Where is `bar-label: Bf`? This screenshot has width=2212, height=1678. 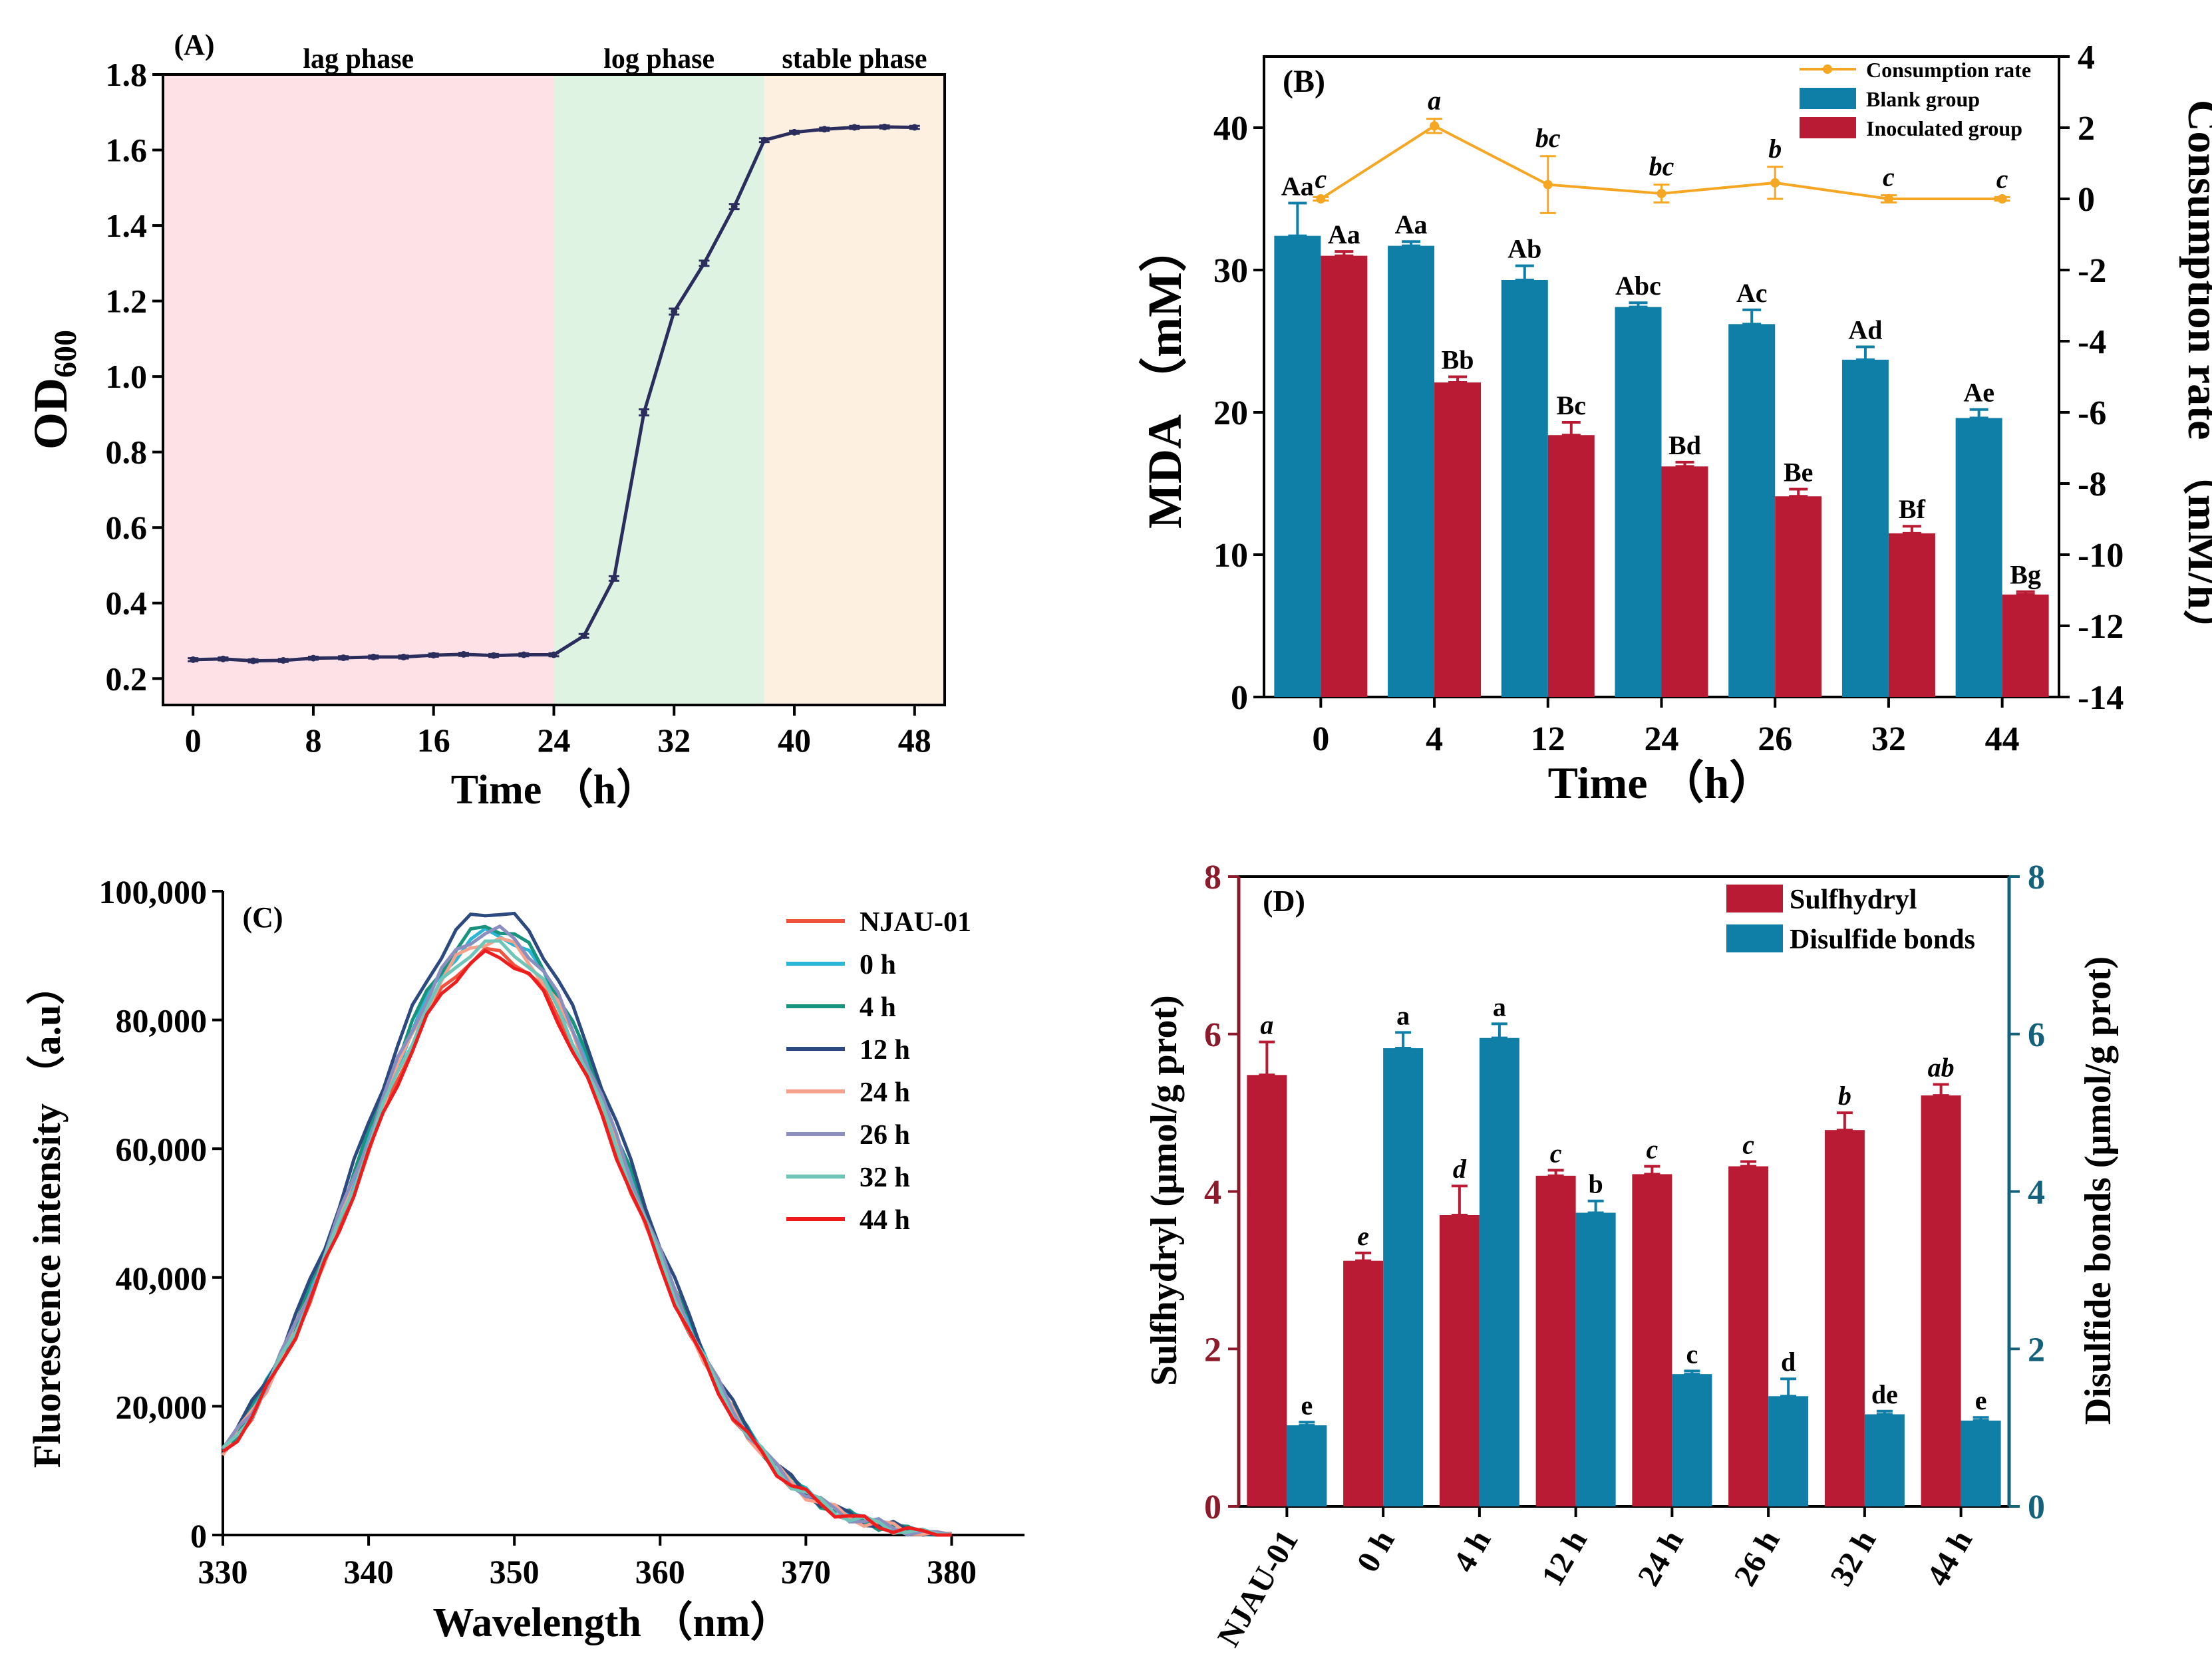
bar-label: Bf is located at coordinates (1913, 509).